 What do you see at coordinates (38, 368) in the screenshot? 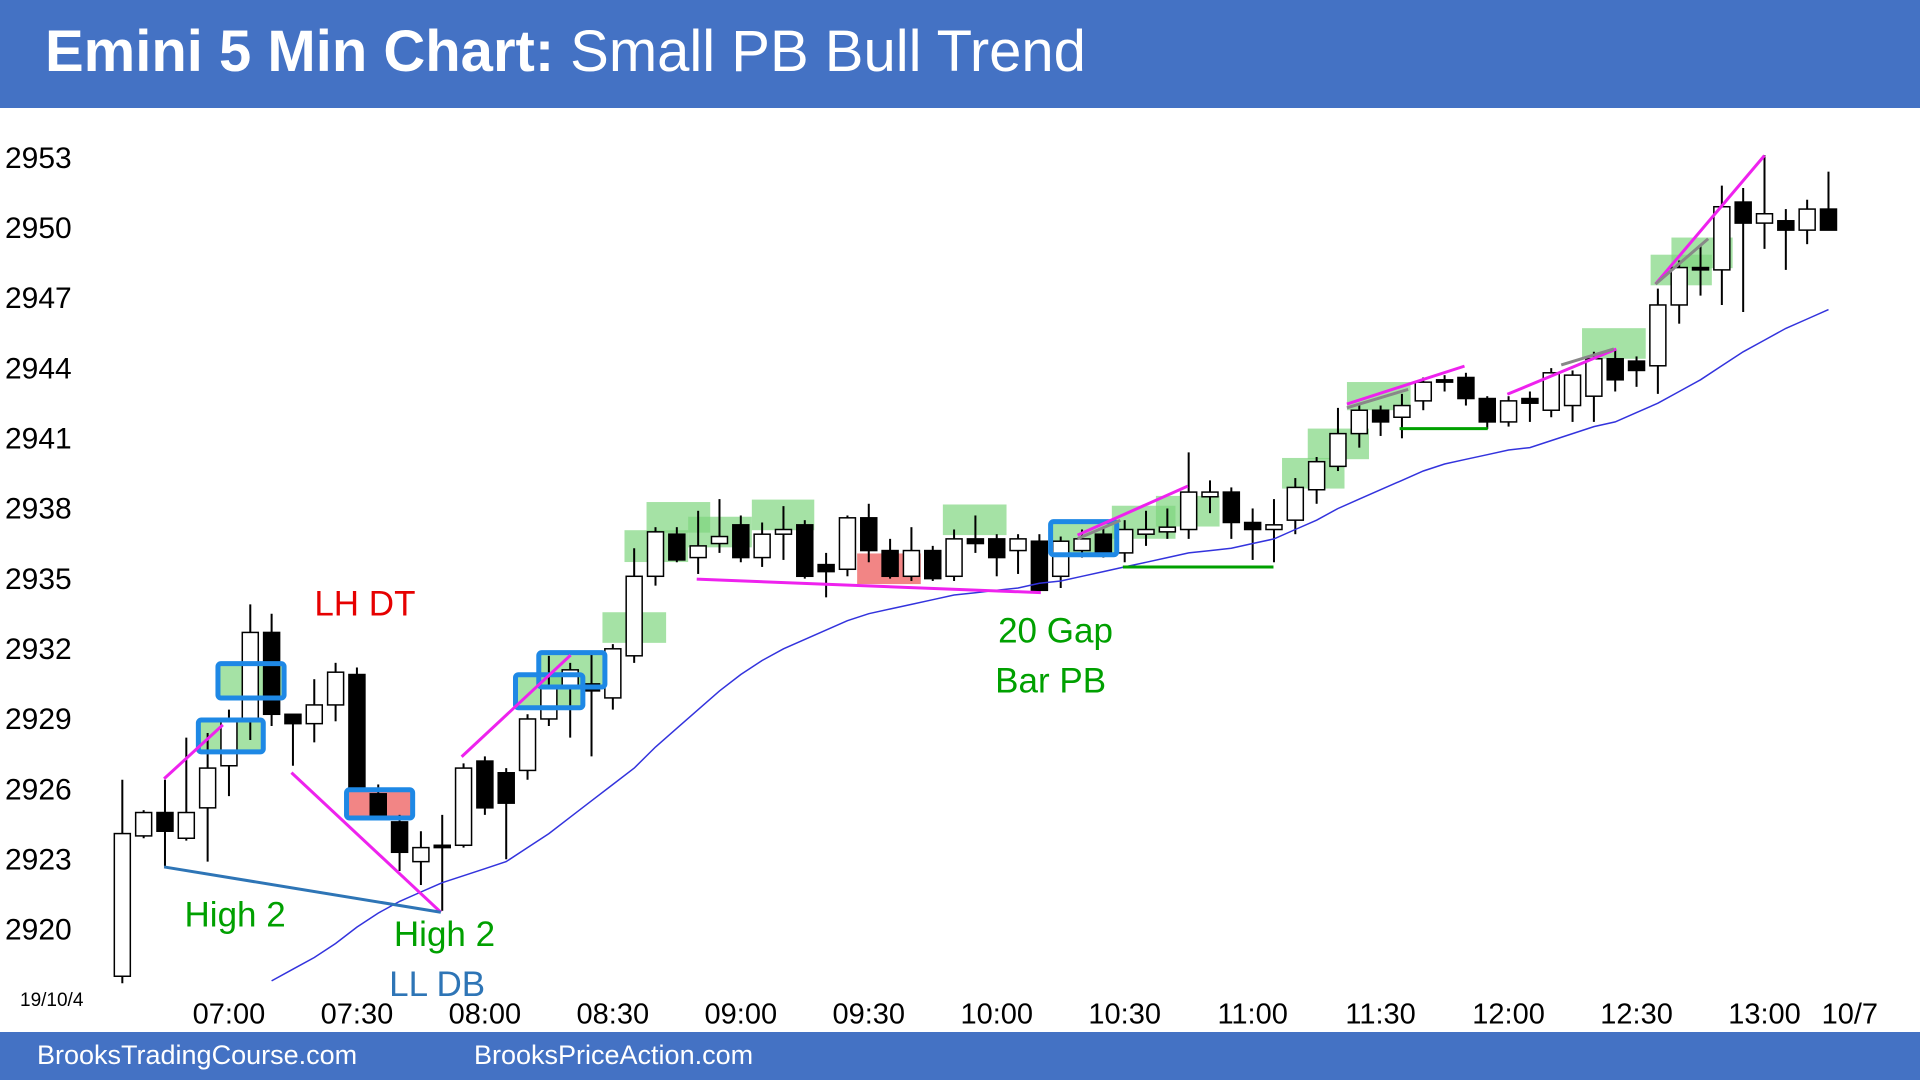
I see `y-tick-label: 2944` at bounding box center [38, 368].